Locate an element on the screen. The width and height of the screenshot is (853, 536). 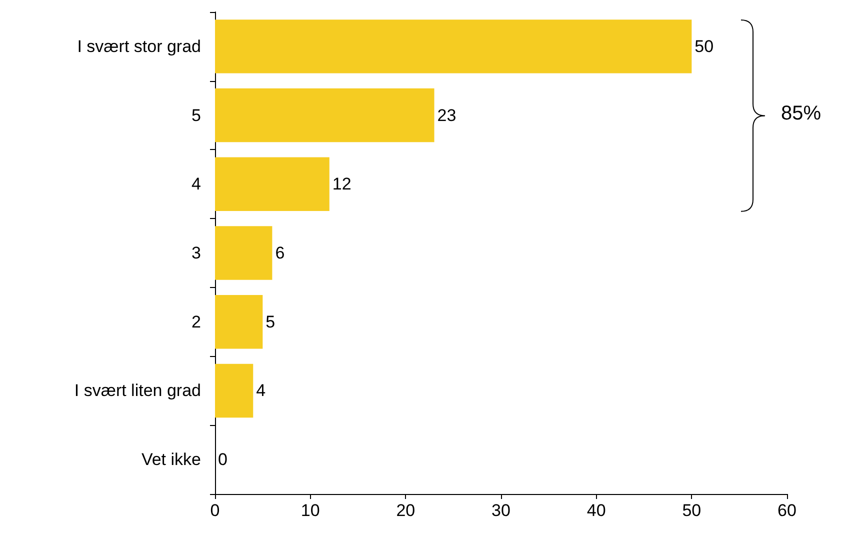
y-tick-label: 4 is located at coordinates (196, 184).